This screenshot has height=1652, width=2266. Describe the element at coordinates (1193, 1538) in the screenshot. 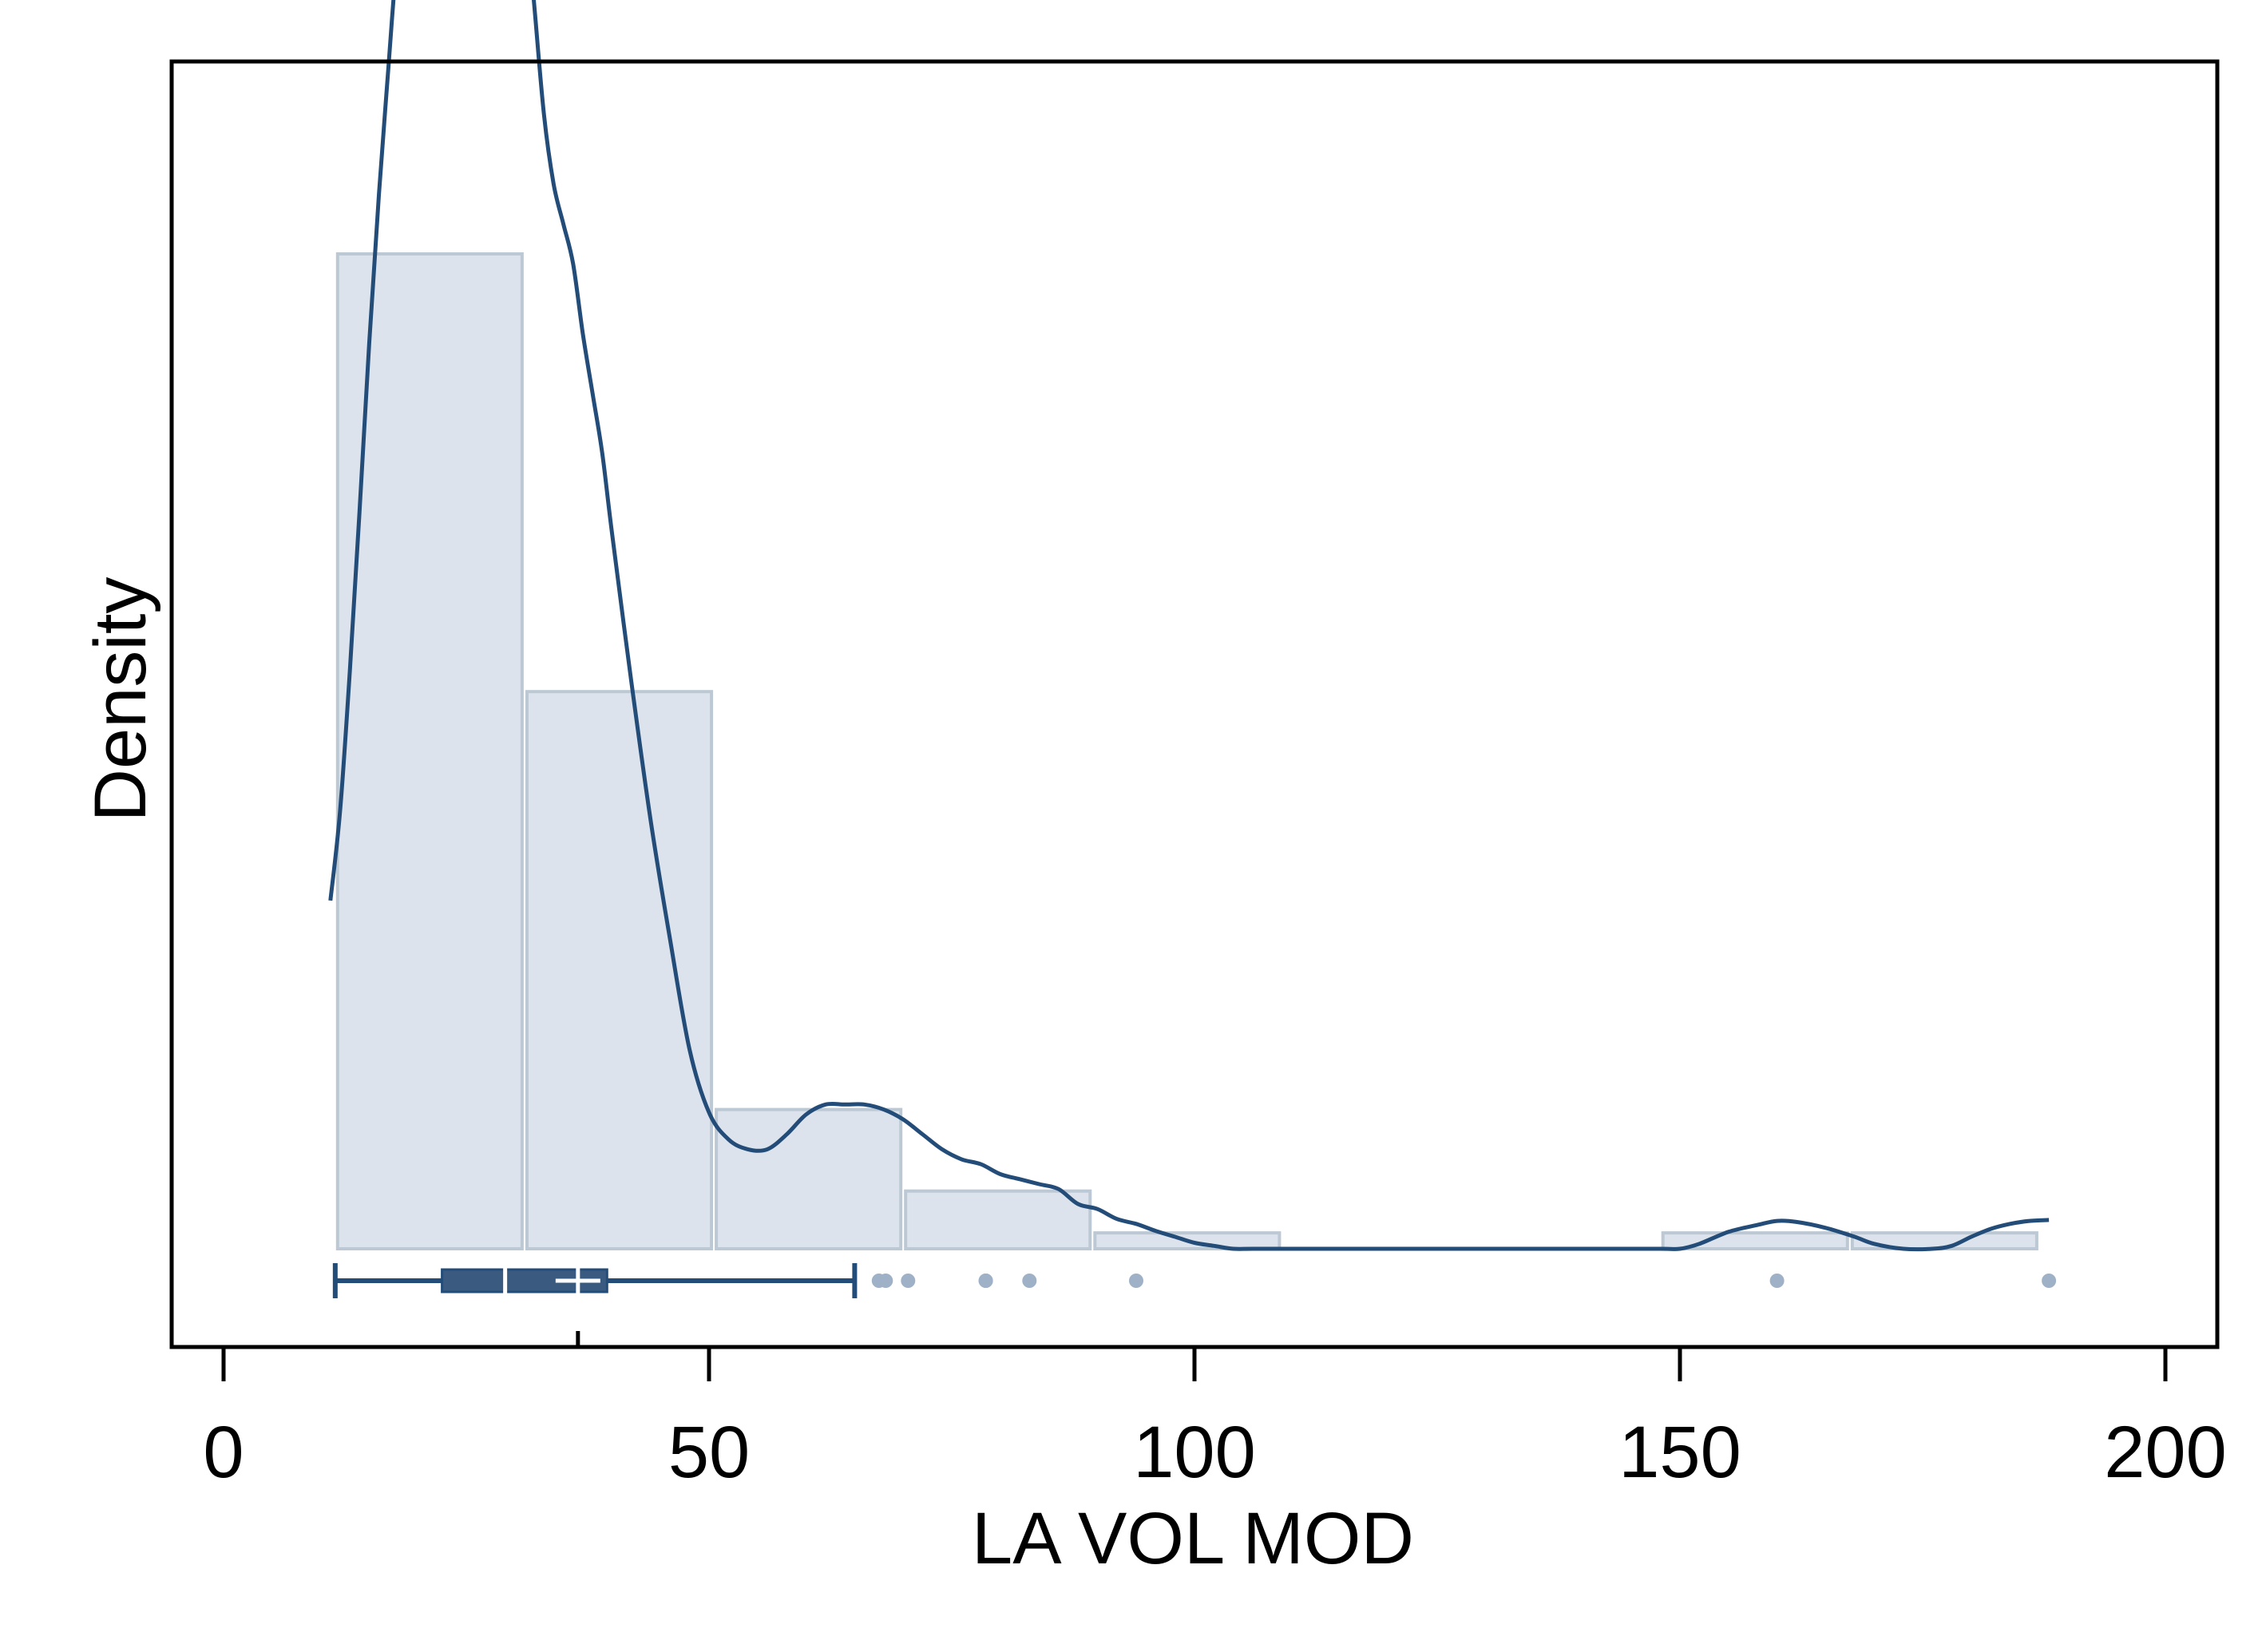

I see `x-axis-label: LA VOL MOD` at that location.